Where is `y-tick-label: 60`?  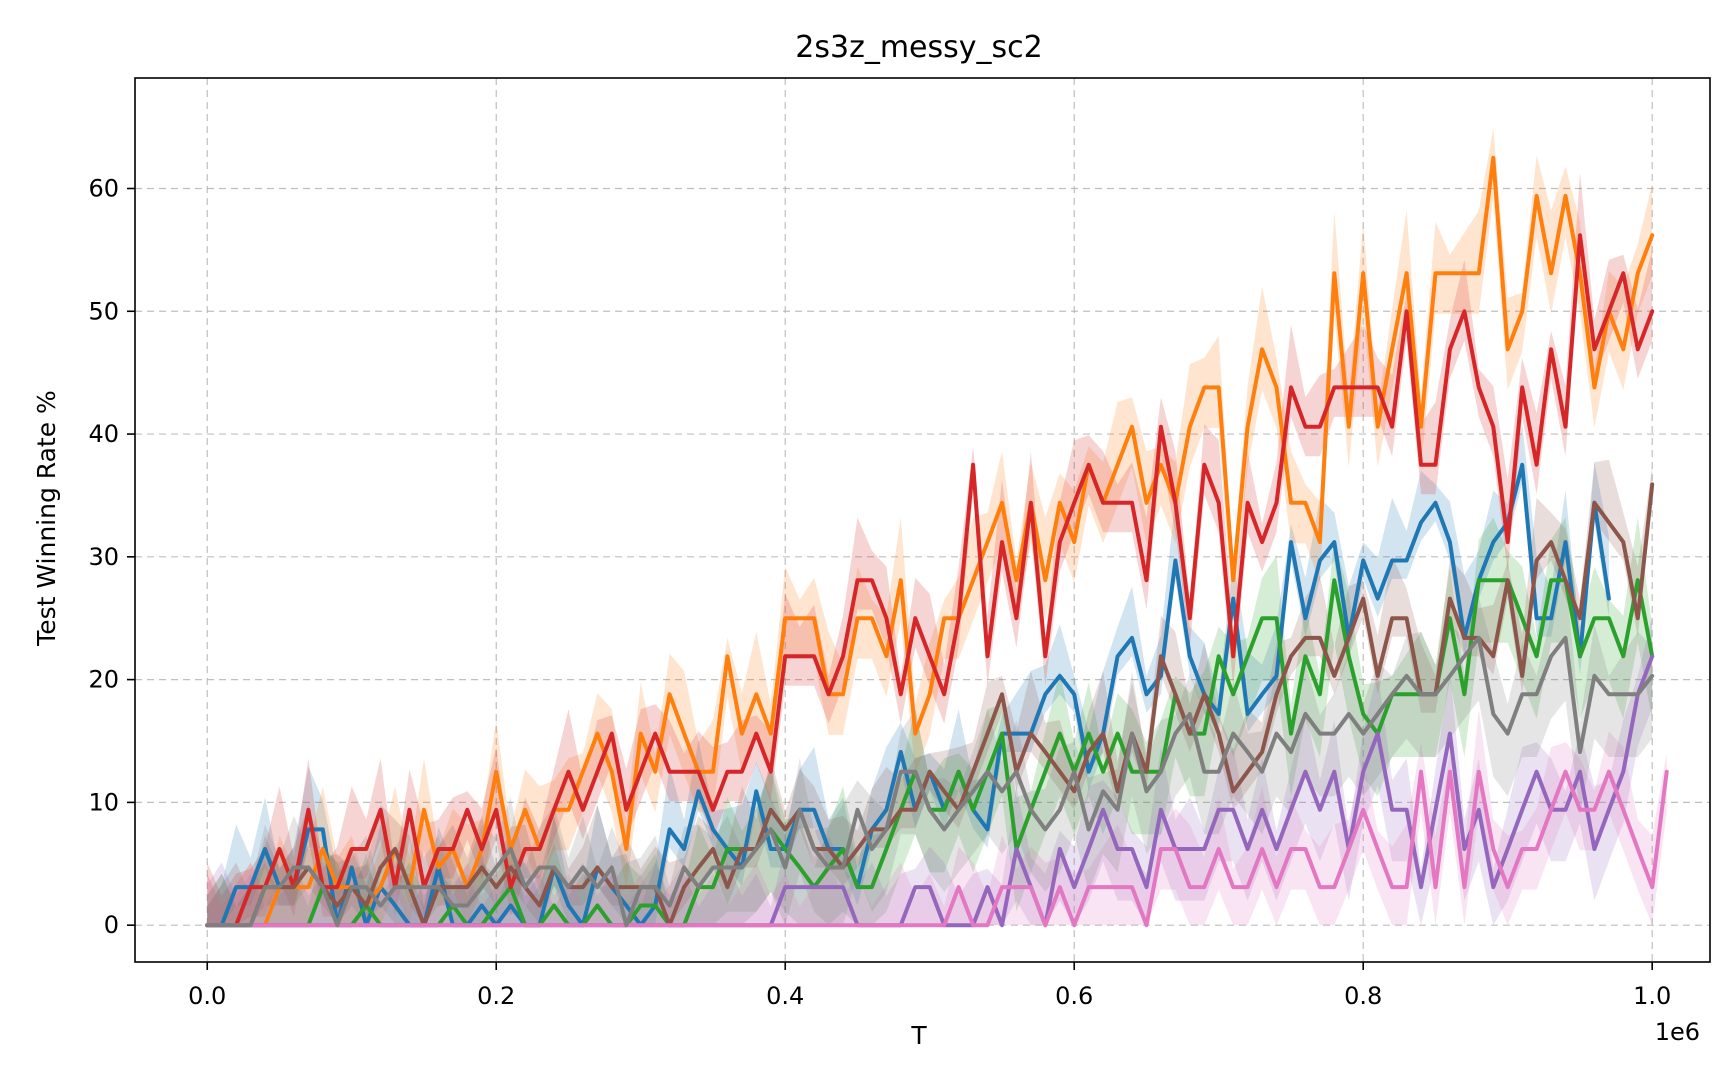
y-tick-label: 60 is located at coordinates (103, 189).